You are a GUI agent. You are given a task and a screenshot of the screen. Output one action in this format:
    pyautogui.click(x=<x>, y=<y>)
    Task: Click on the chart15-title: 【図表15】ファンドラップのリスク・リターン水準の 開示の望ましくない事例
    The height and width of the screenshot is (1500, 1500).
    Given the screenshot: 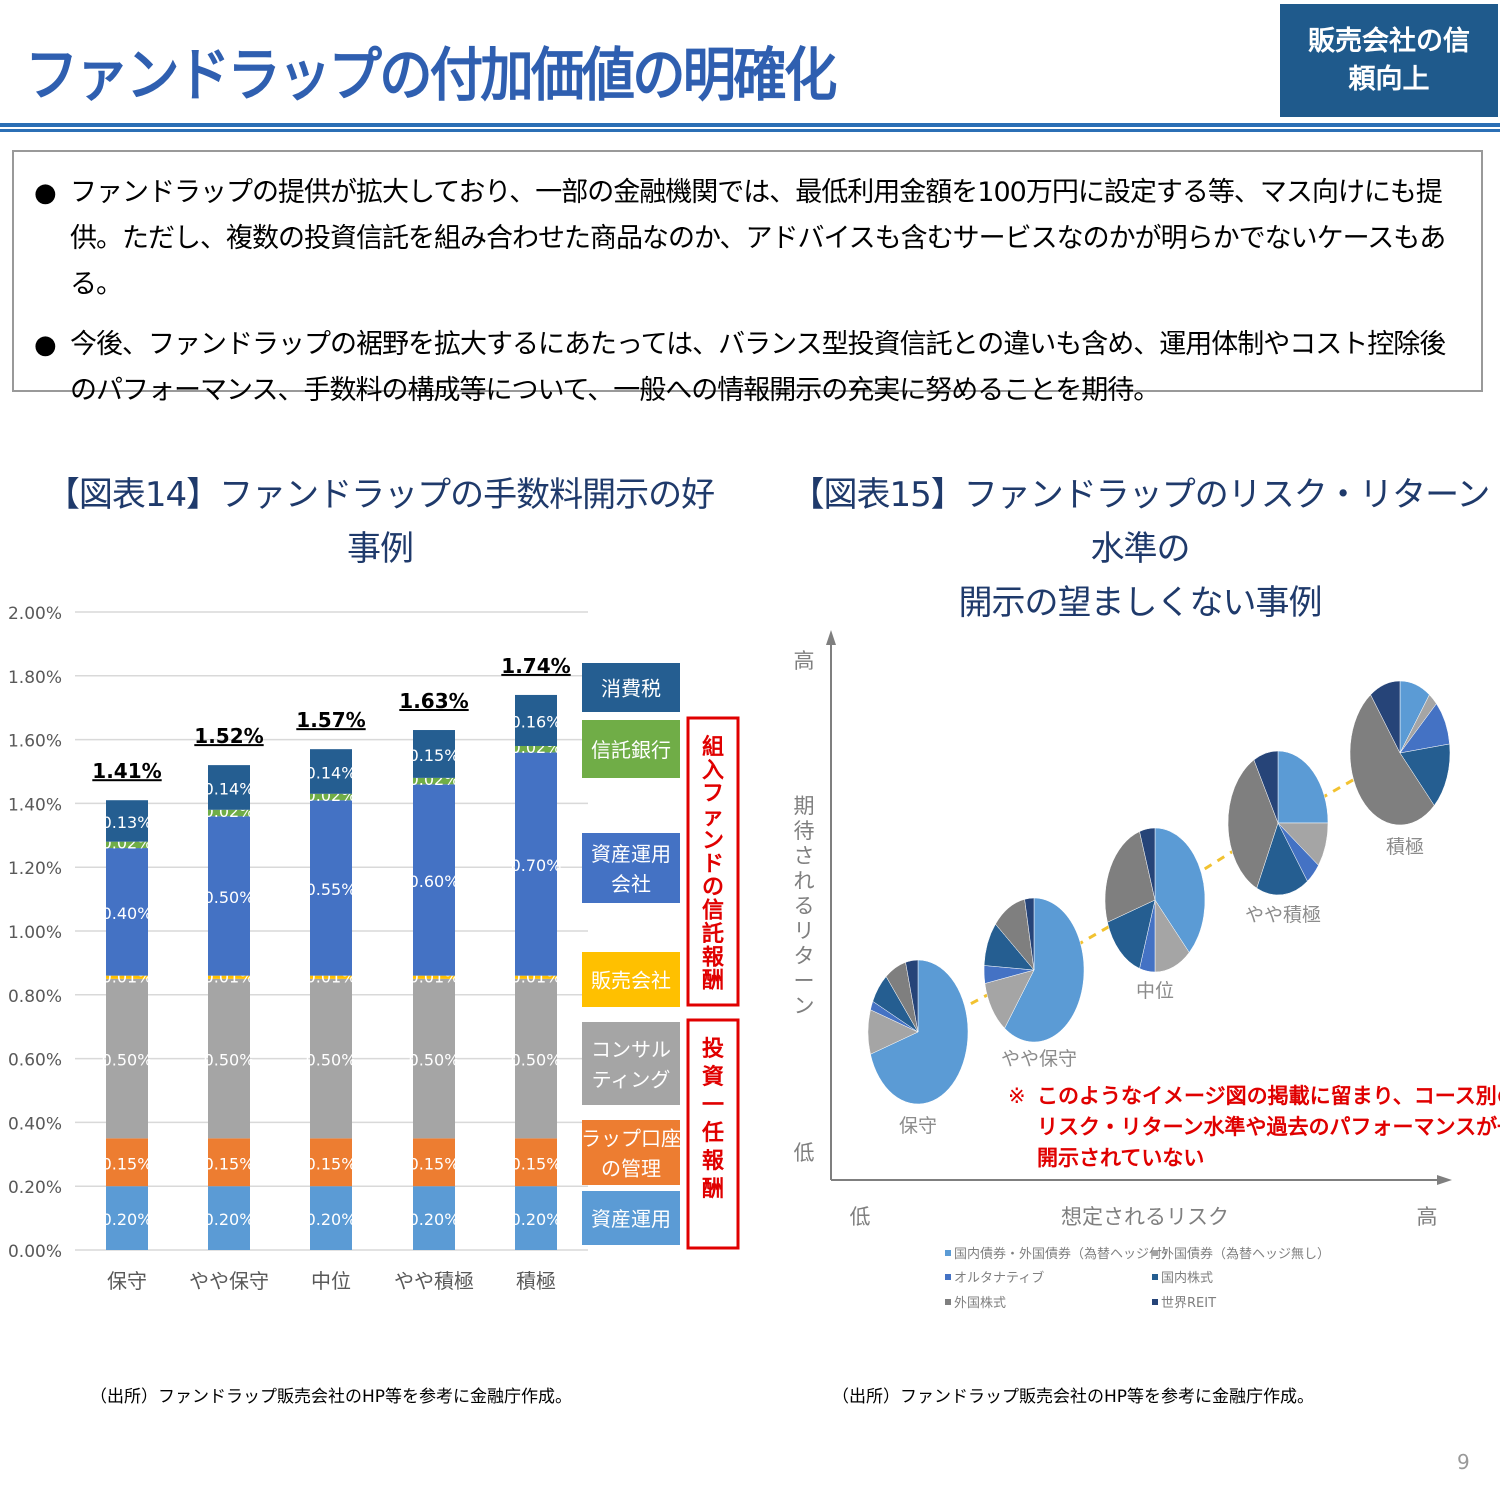 What is the action you would take?
    pyautogui.click(x=1140, y=549)
    